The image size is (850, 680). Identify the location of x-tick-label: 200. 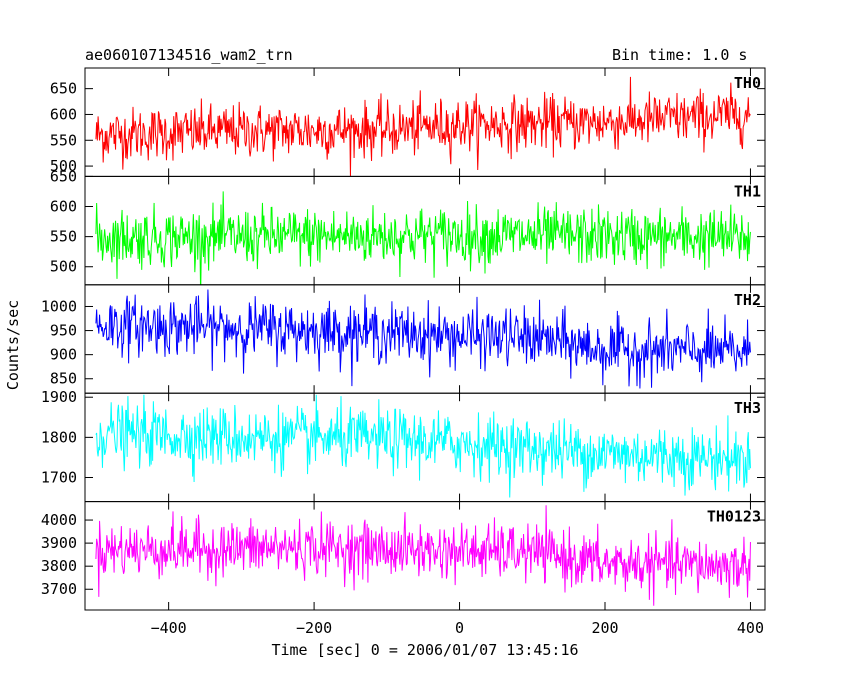
(604, 628).